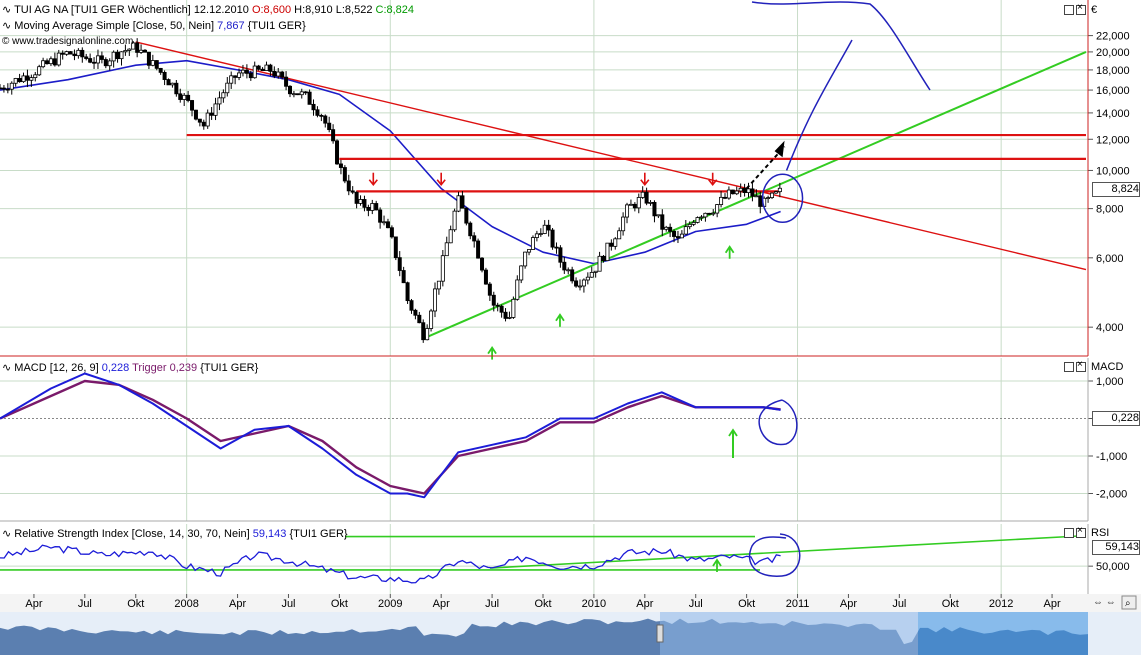 The image size is (1141, 655). What do you see at coordinates (1111, 457) in the screenshot?
I see `macd-tick-label: -1,000` at bounding box center [1111, 457].